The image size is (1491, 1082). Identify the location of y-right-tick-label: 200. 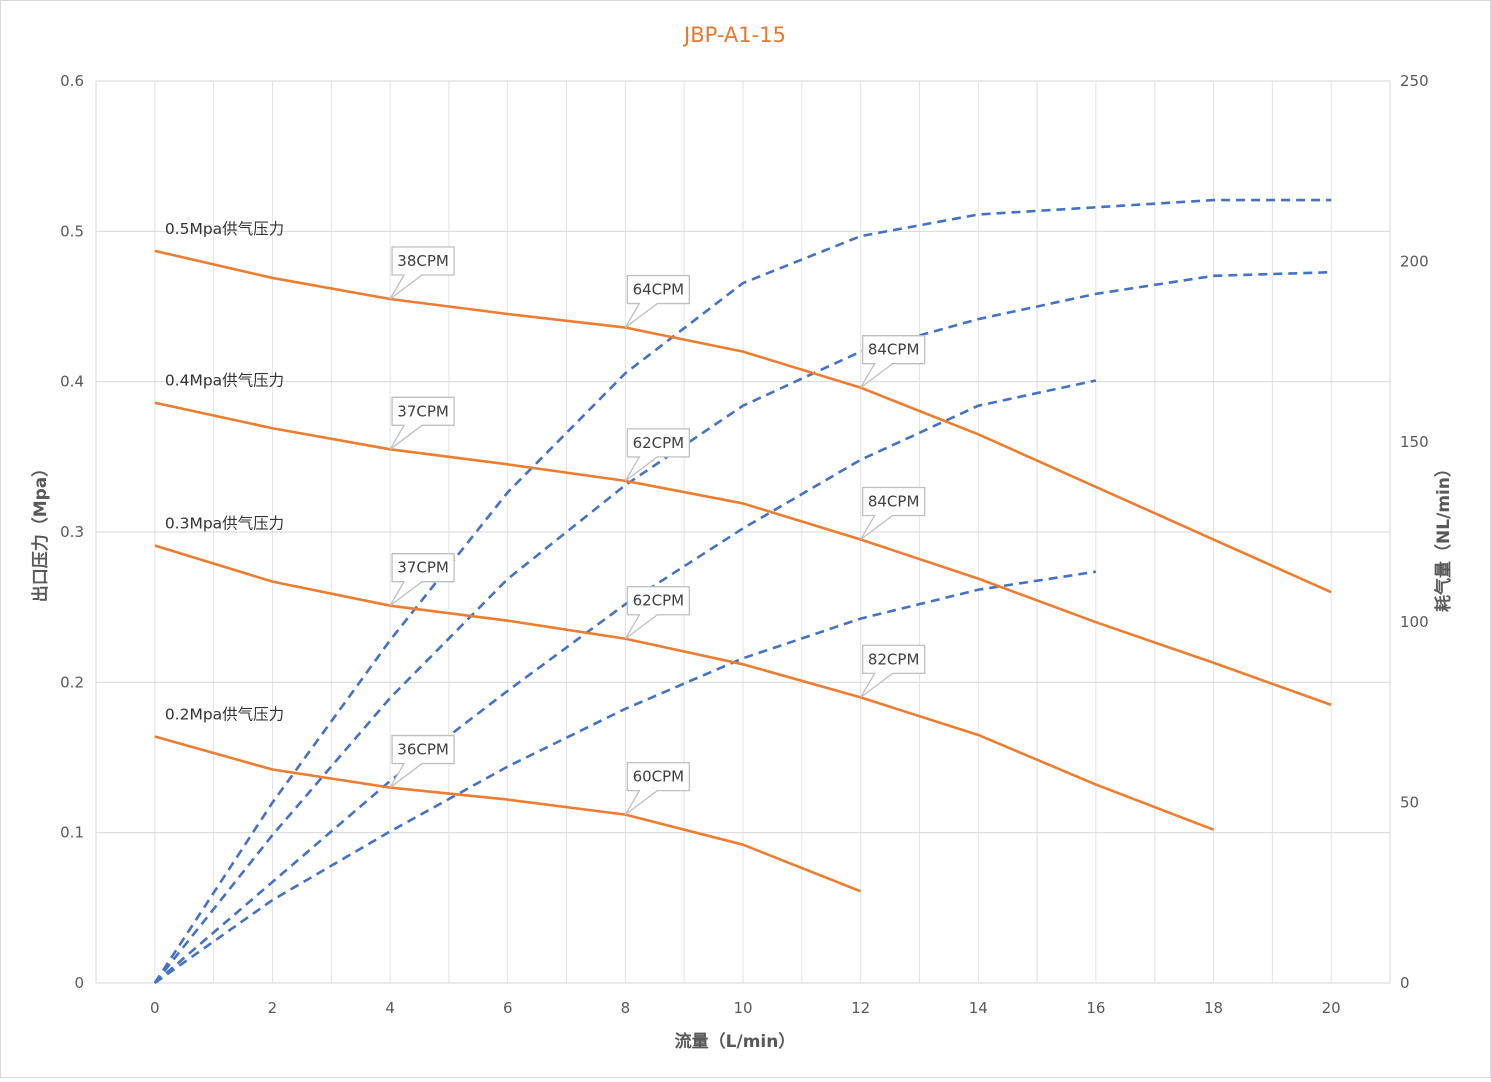
(1414, 261).